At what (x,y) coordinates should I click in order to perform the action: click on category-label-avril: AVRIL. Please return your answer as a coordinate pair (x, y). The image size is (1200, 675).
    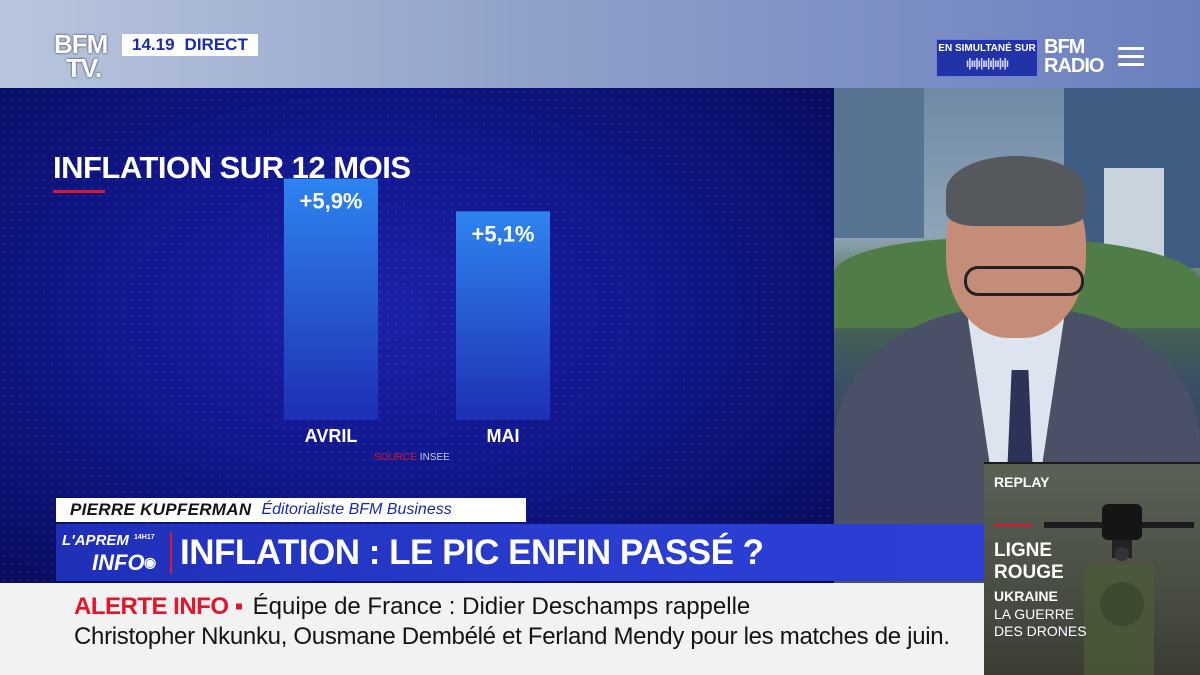
    Looking at the image, I should click on (331, 436).